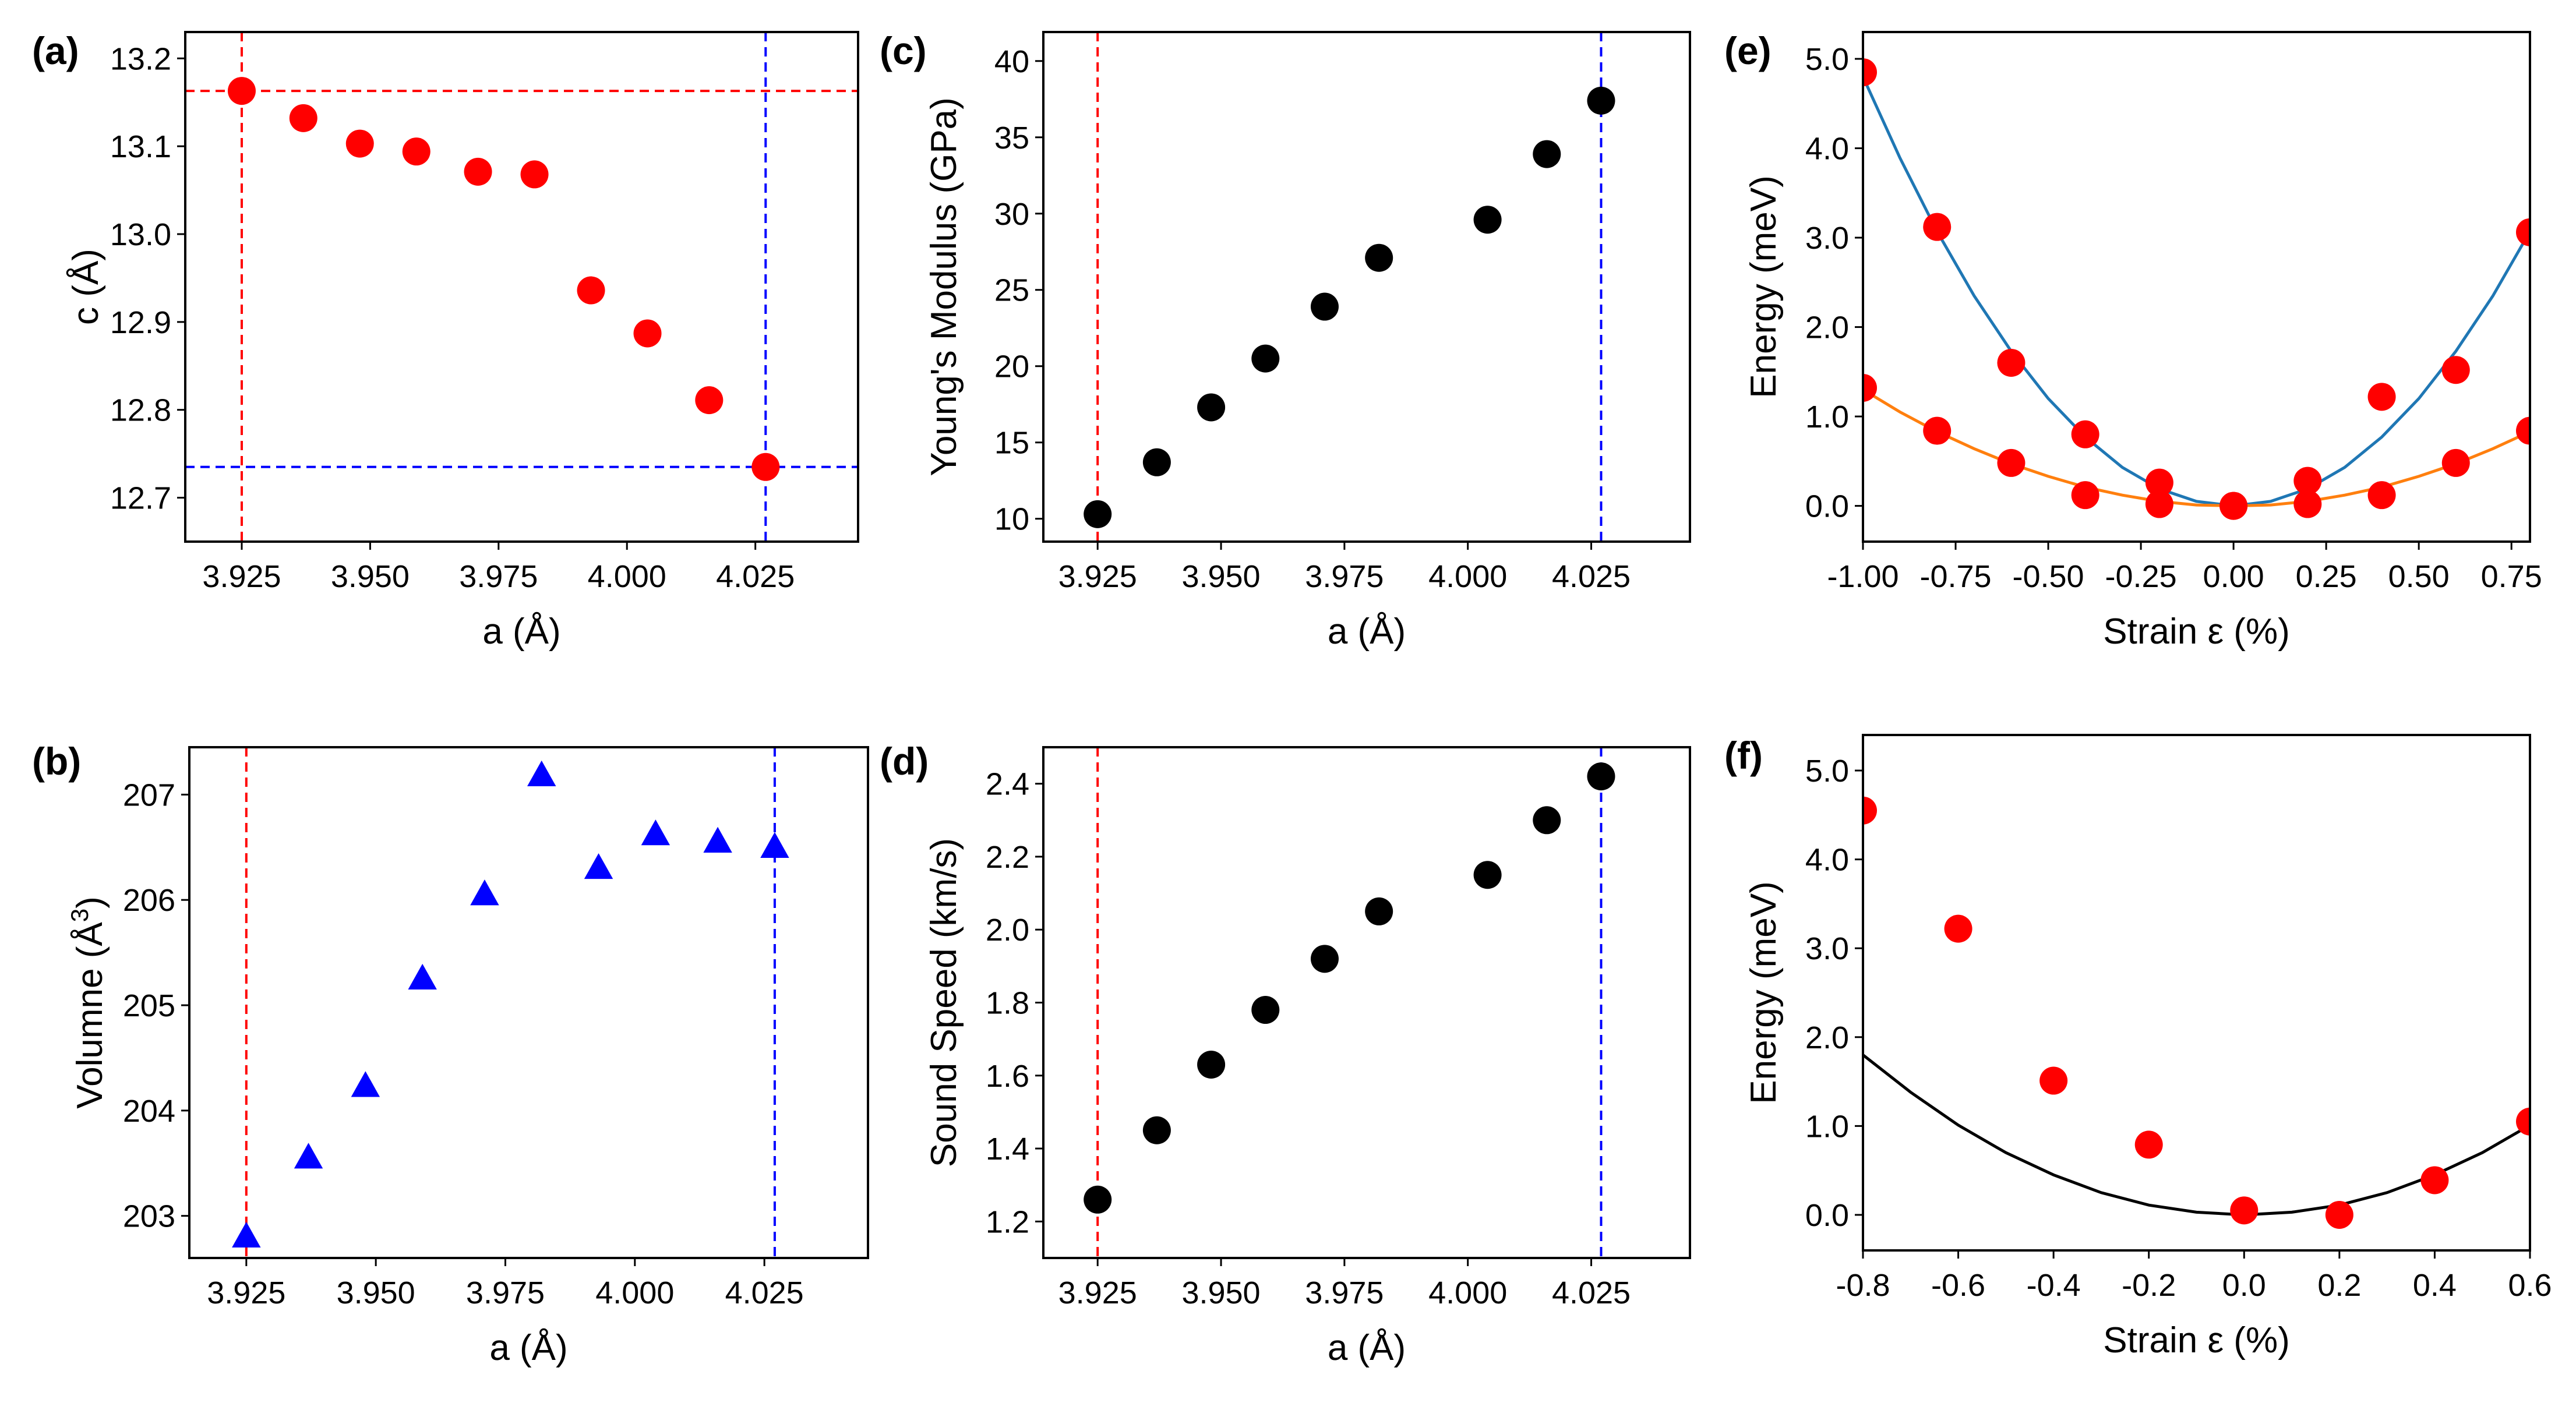  Describe the element at coordinates (1012, 62) in the screenshot. I see `y-tick-label: 40` at that location.